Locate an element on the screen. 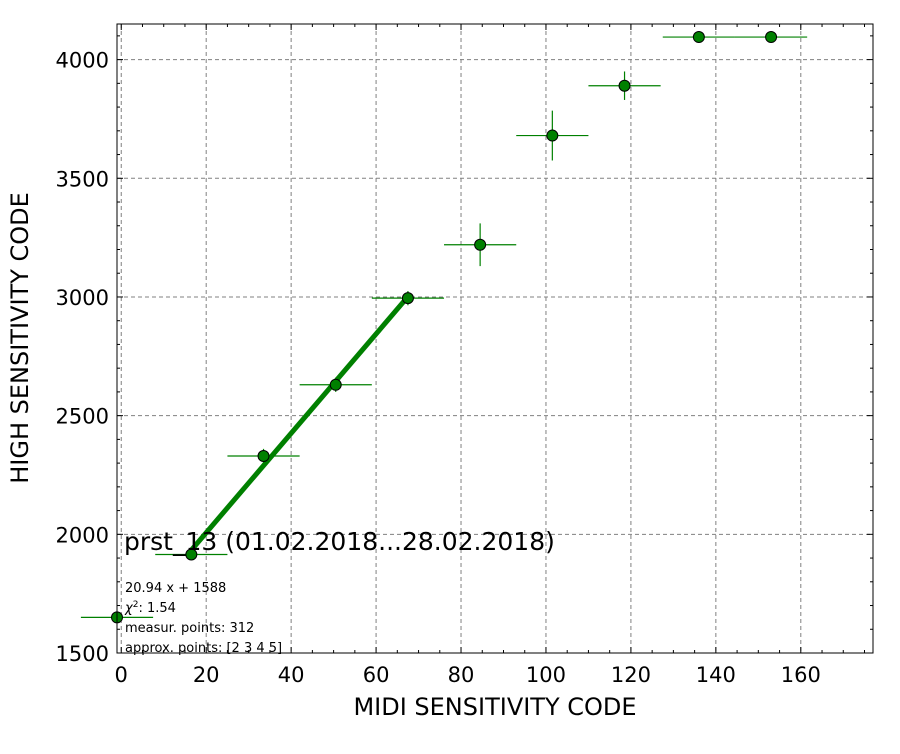 This screenshot has height=754, width=900. x-tick-label: 120 is located at coordinates (631, 675).